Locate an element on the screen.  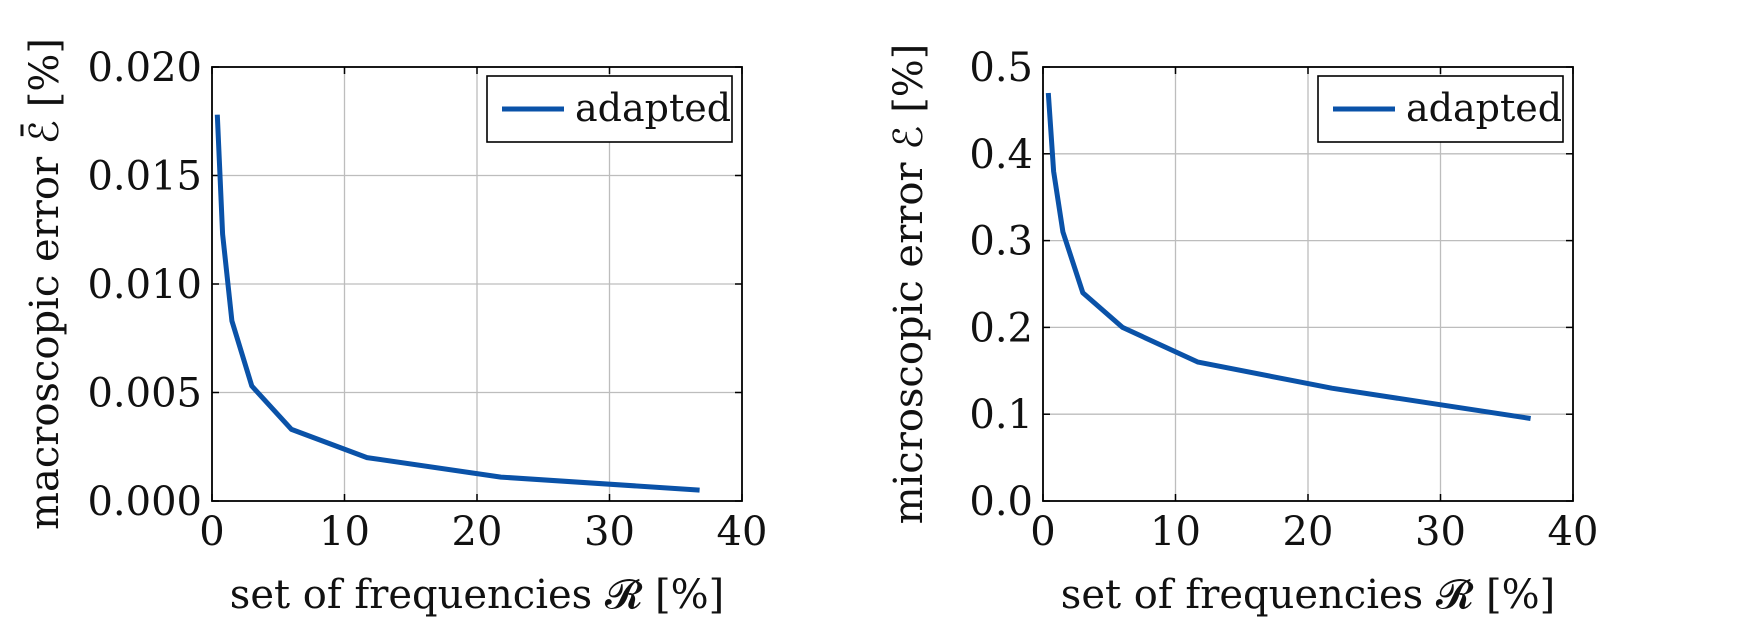
y-tick-label: 0.010 is located at coordinates (144, 285).